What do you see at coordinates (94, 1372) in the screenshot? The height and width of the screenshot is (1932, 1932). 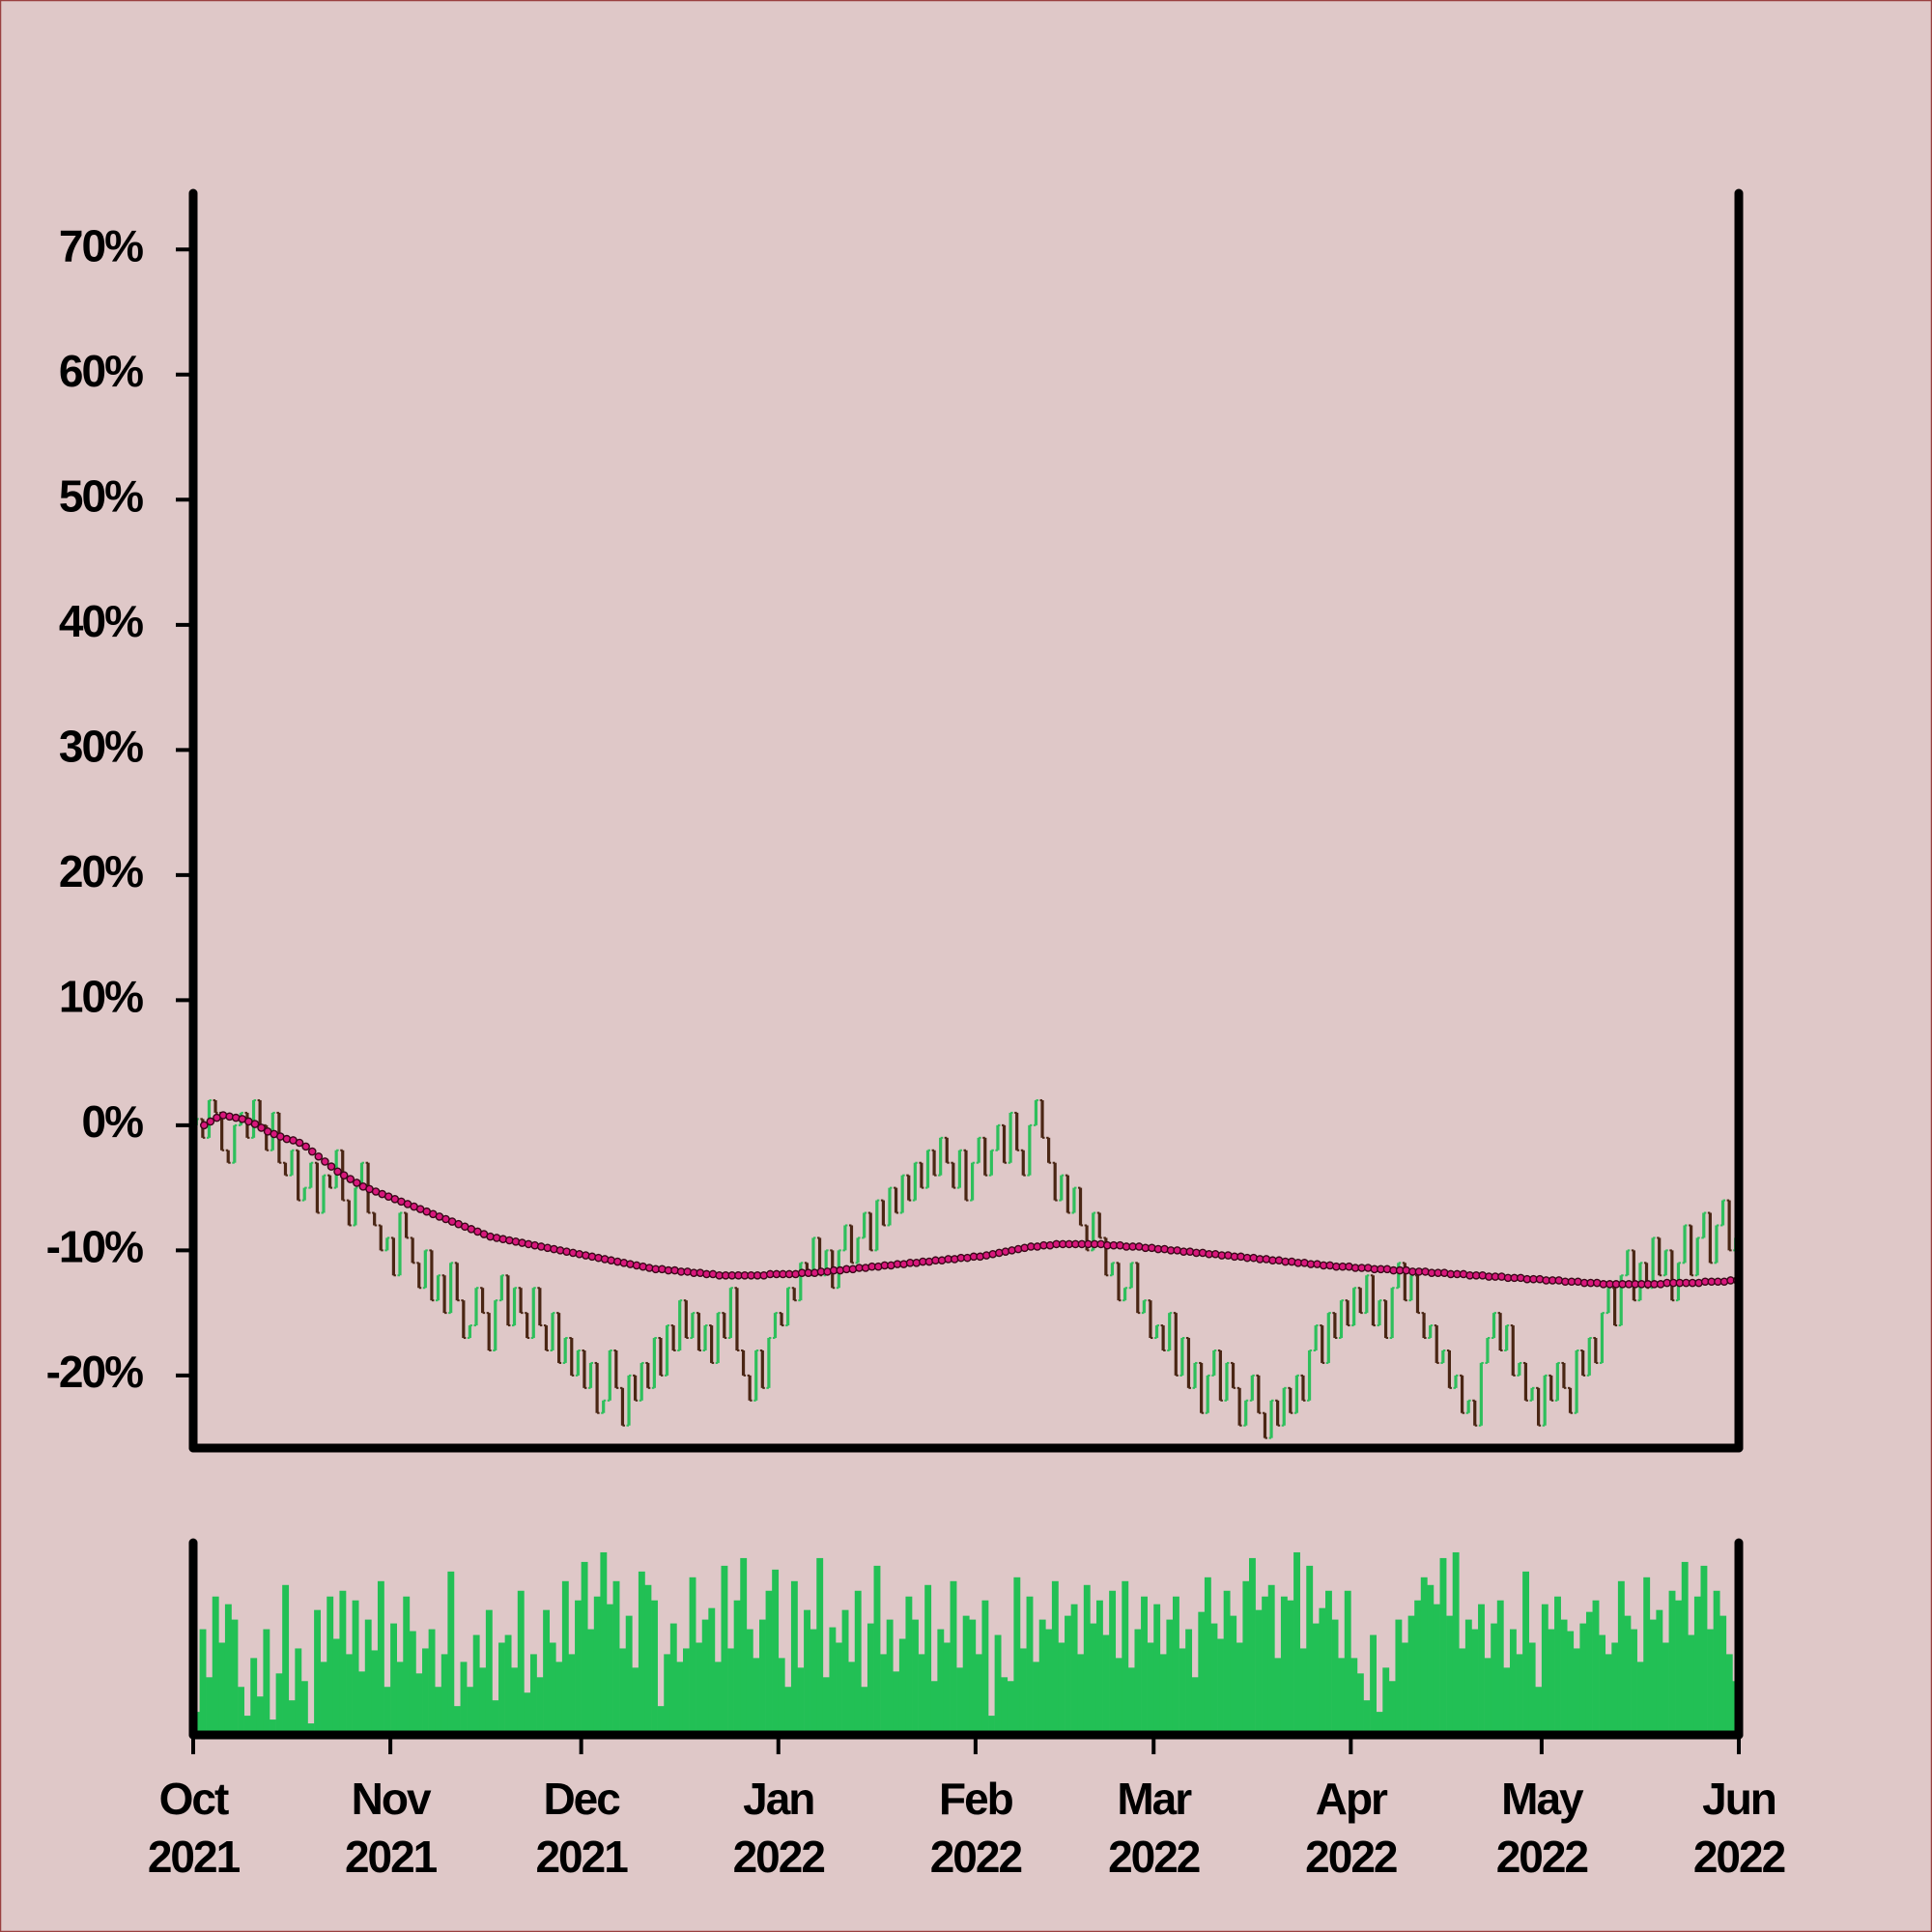 I see `y-tick-label: -20%` at bounding box center [94, 1372].